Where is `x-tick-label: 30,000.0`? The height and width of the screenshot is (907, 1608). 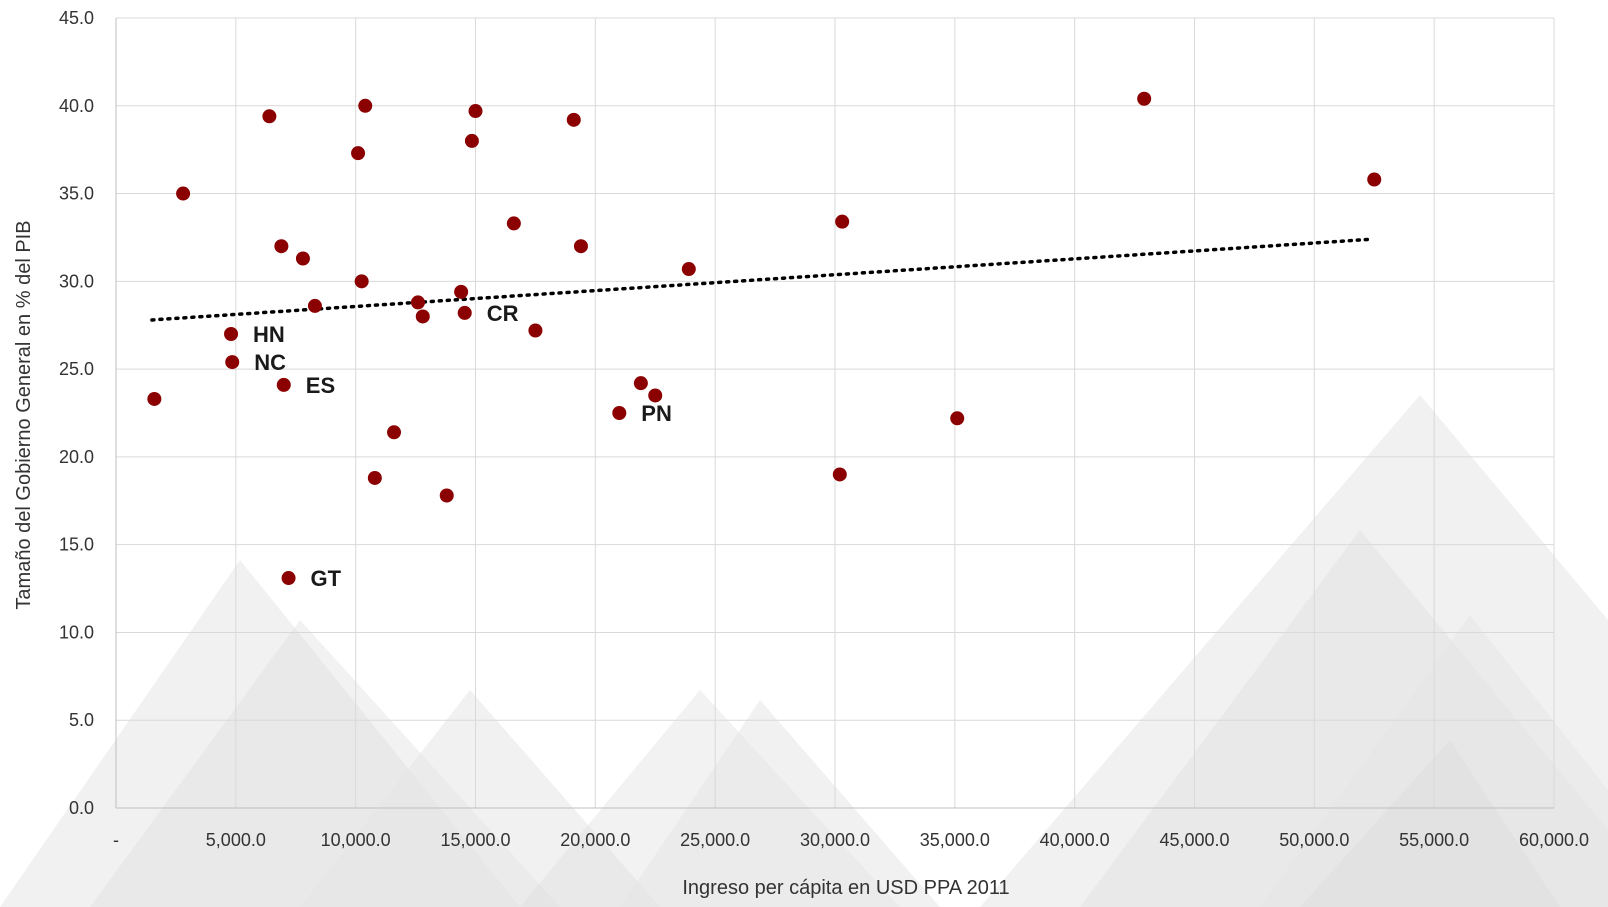 x-tick-label: 30,000.0 is located at coordinates (835, 840).